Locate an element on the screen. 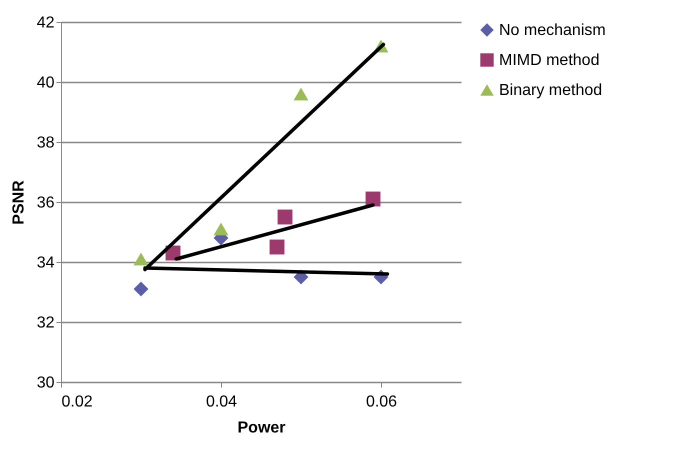 Image resolution: width=699 pixels, height=467 pixels. x-axis-title: Power is located at coordinates (261, 428).